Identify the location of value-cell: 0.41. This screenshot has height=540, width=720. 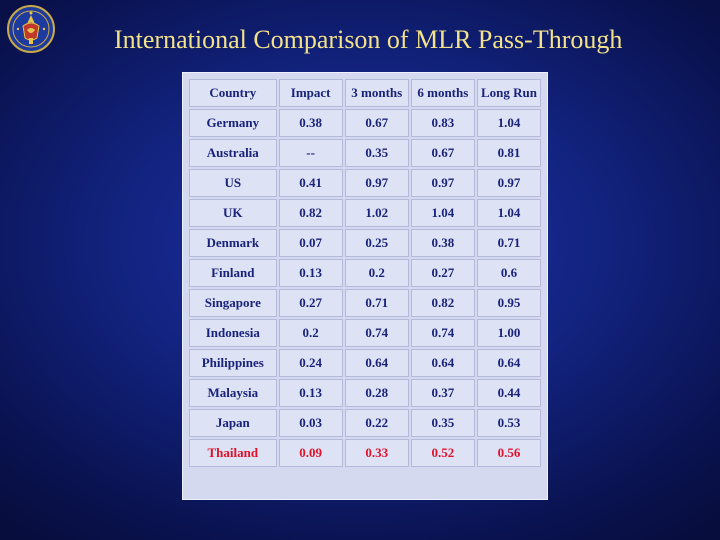
(310, 183).